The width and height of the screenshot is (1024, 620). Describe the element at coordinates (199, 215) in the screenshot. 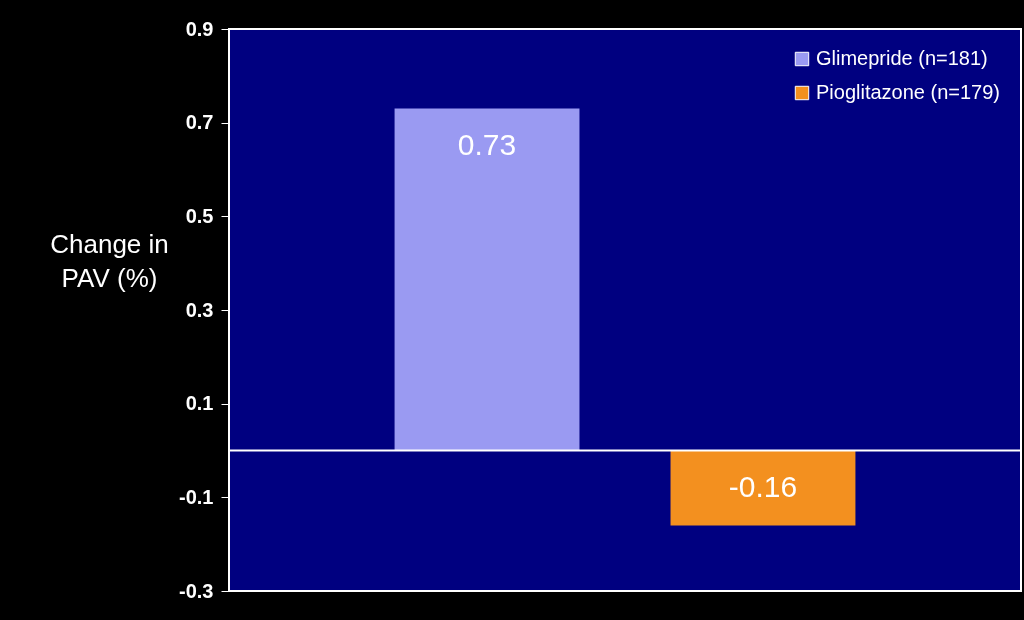

I see `y-tick-label: 0.5` at that location.